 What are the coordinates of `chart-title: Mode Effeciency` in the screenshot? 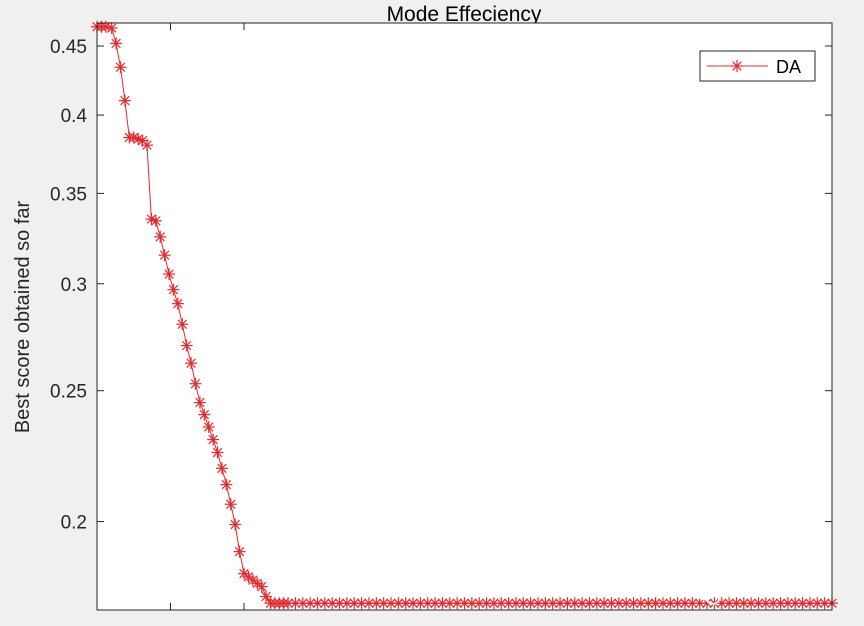 It's located at (464, 14).